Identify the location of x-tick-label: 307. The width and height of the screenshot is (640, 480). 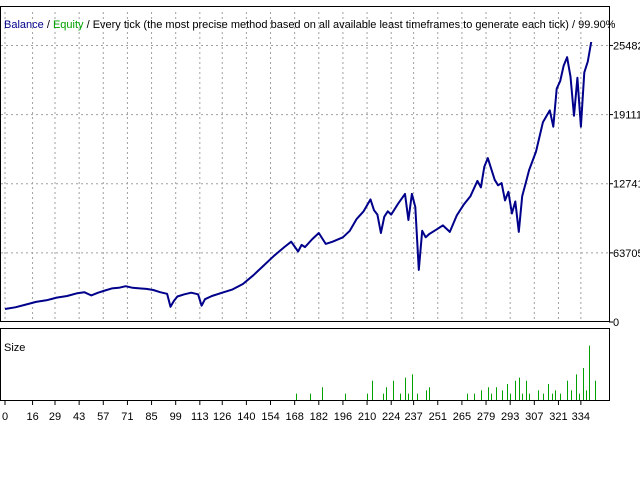
(534, 417).